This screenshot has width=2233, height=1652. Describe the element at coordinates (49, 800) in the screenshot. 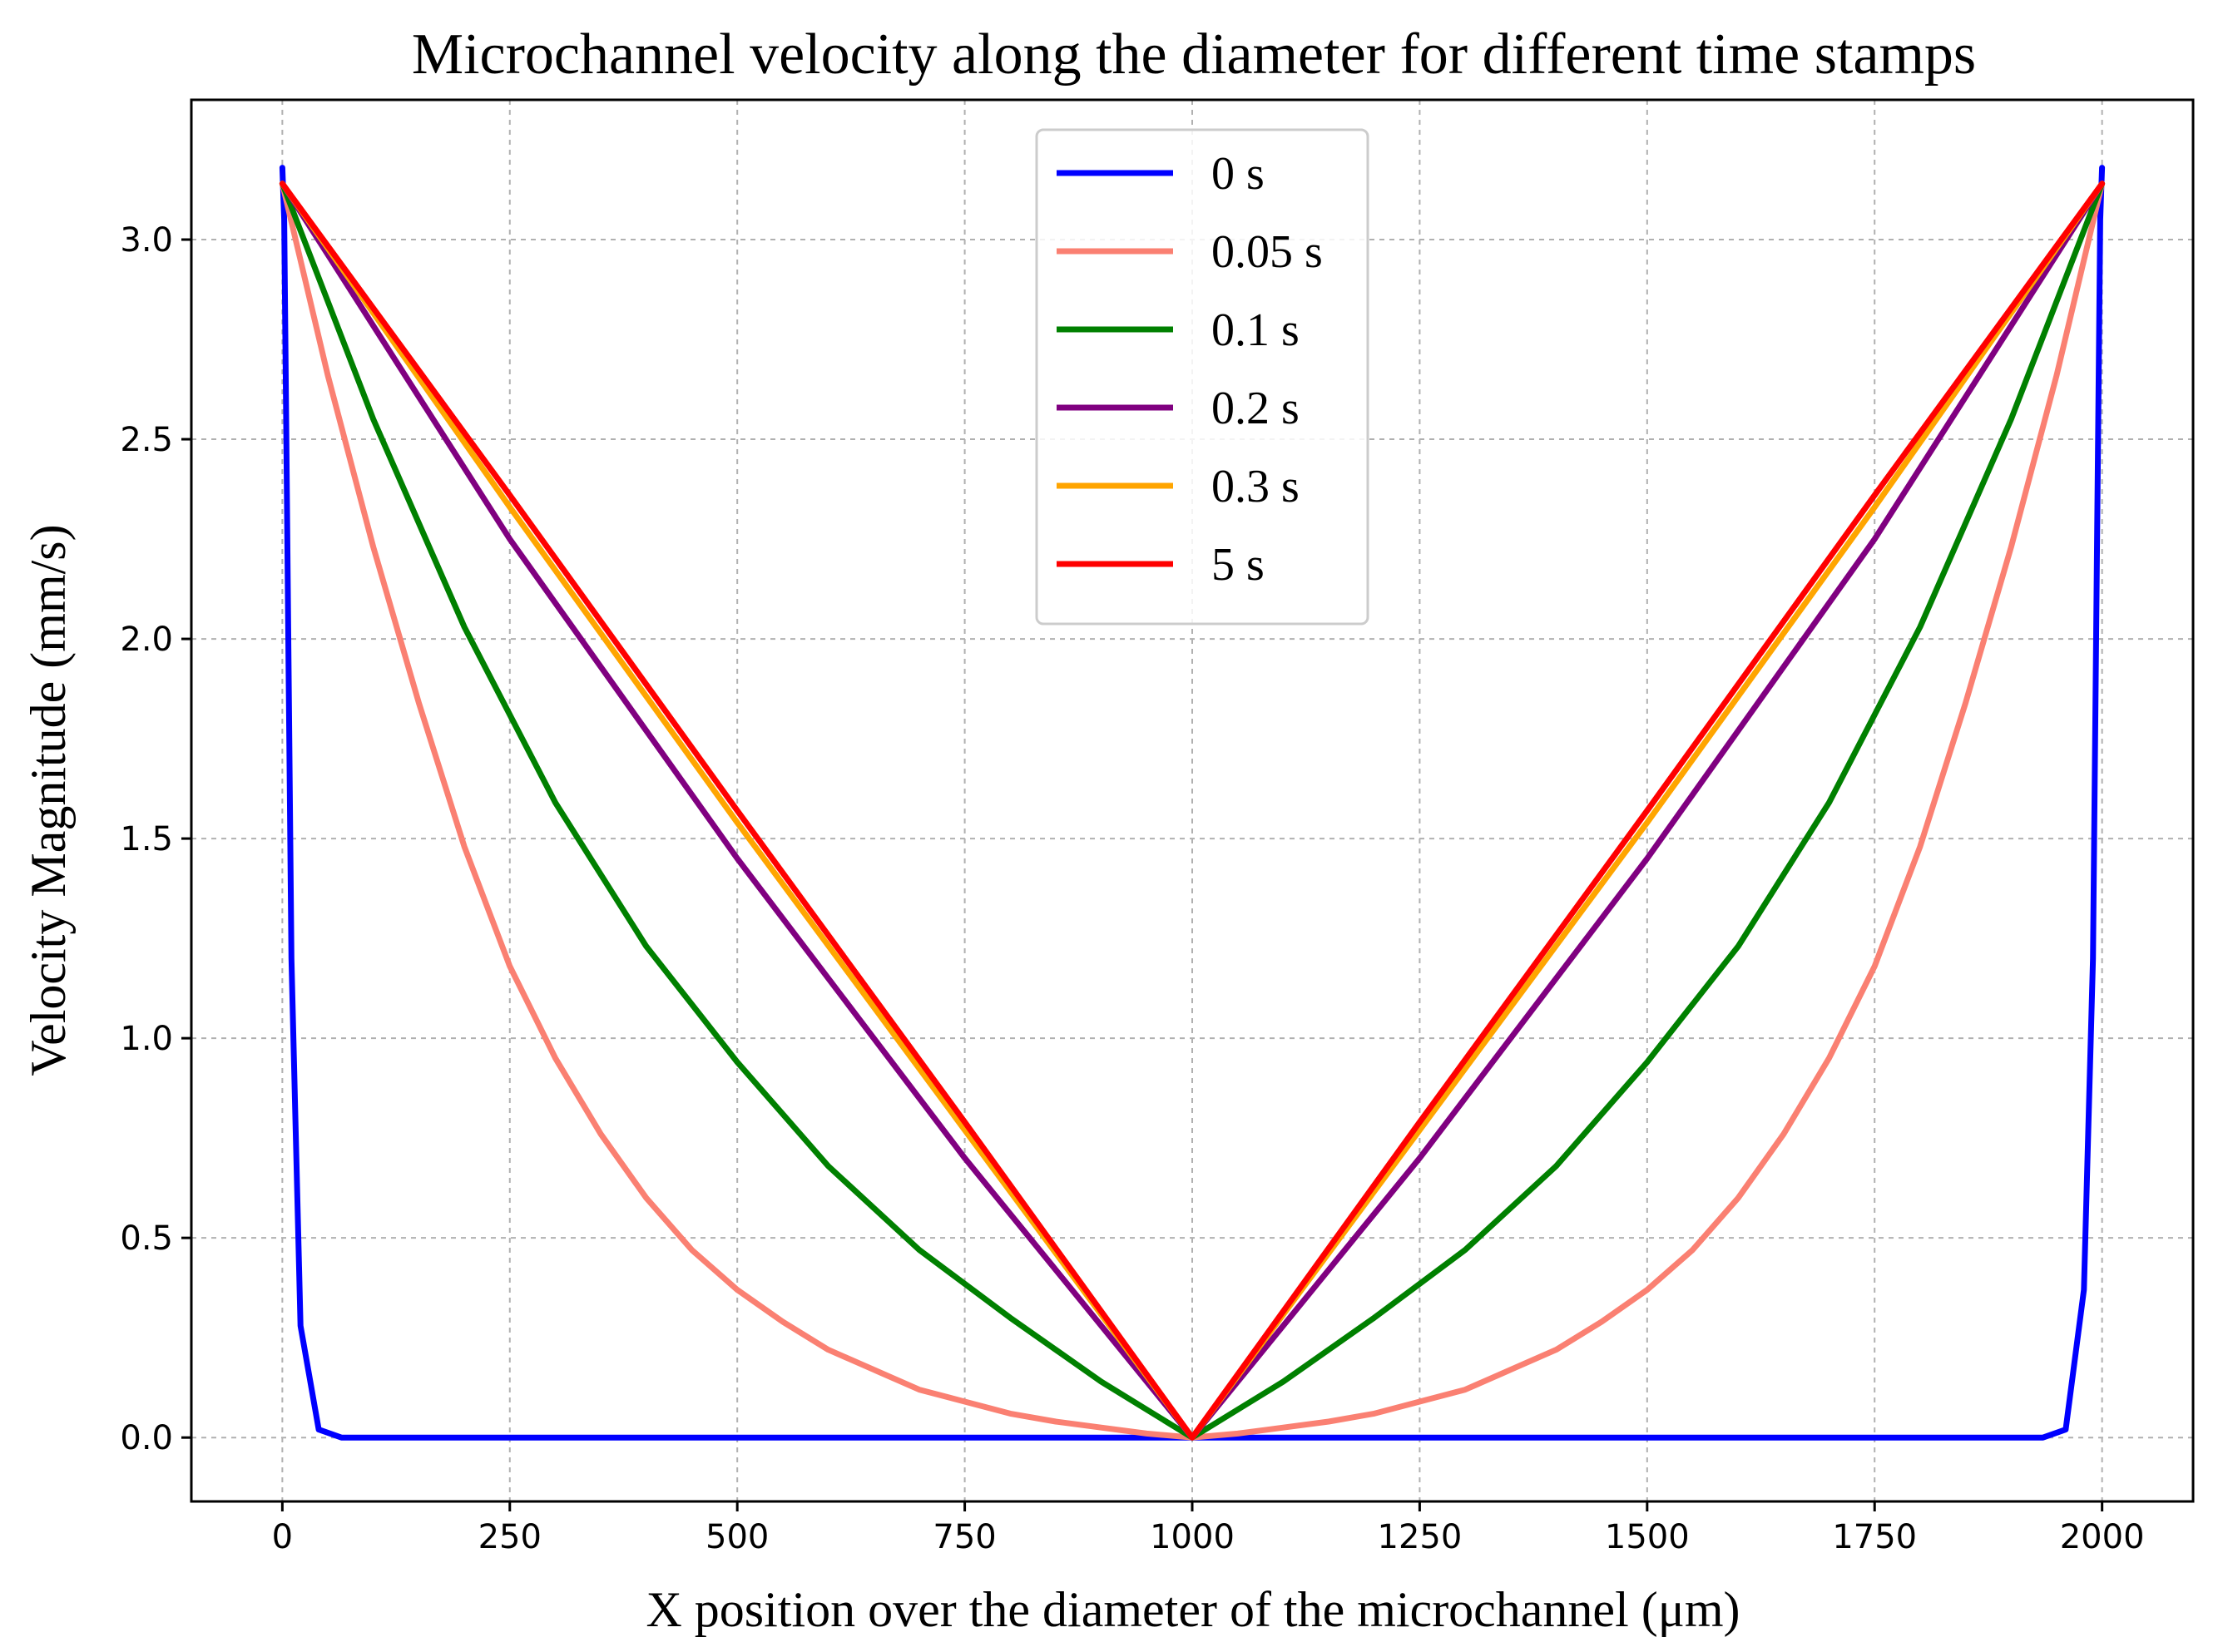

I see `y-axis-label: Velocity Magnitude (mm/s)` at that location.